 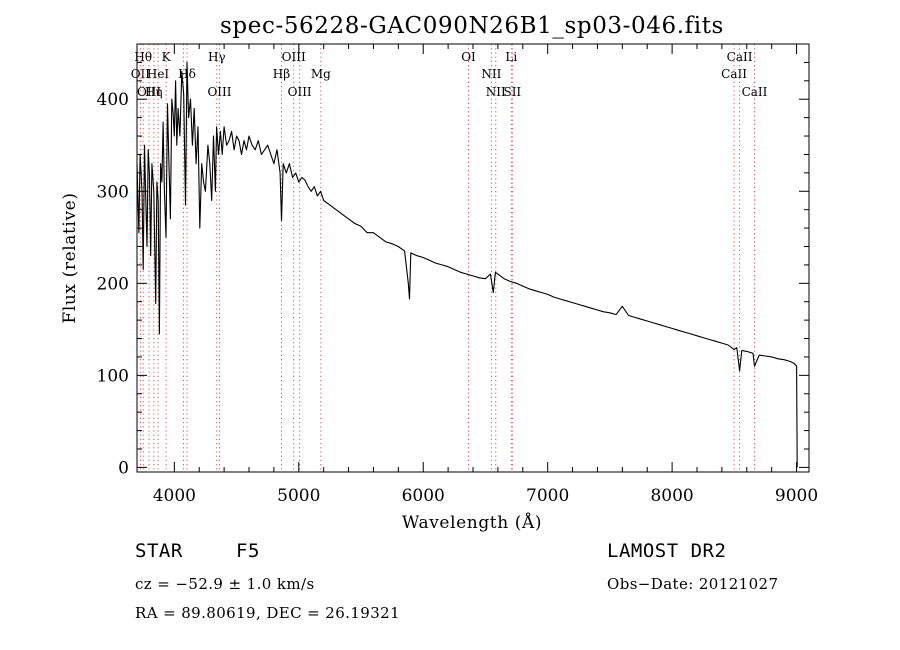 I want to click on sky-coordinates: RA = 89.80619, DEC = 26.19321, so click(x=268, y=613).